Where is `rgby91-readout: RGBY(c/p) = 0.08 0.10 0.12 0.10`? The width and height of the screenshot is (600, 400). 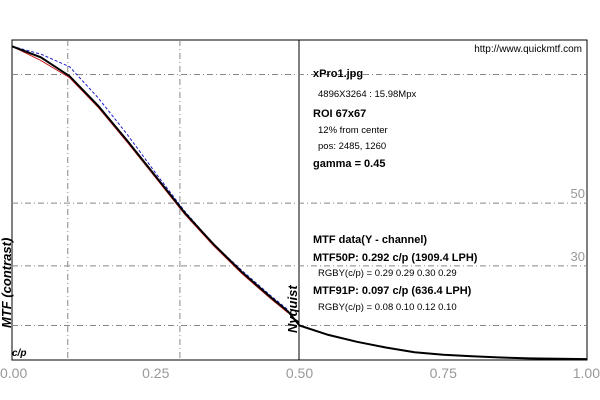
rgby91-readout: RGBY(c/p) = 0.08 0.10 0.12 0.10 is located at coordinates (387, 307).